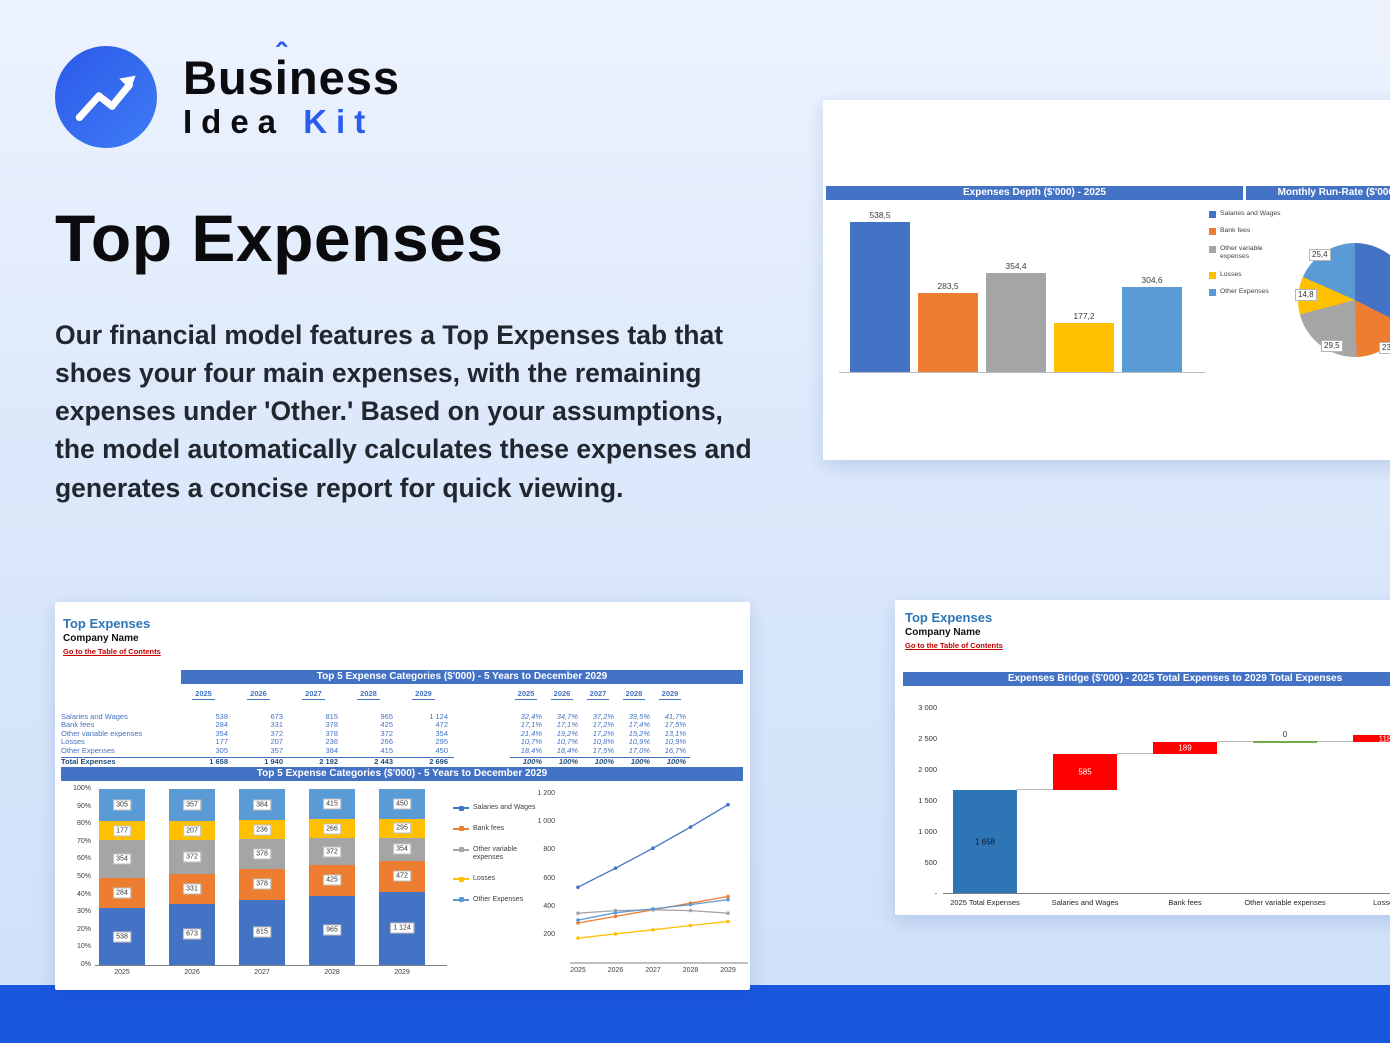  Describe the element at coordinates (1185, 748) in the screenshot. I see `bar-value-label: 189` at that location.